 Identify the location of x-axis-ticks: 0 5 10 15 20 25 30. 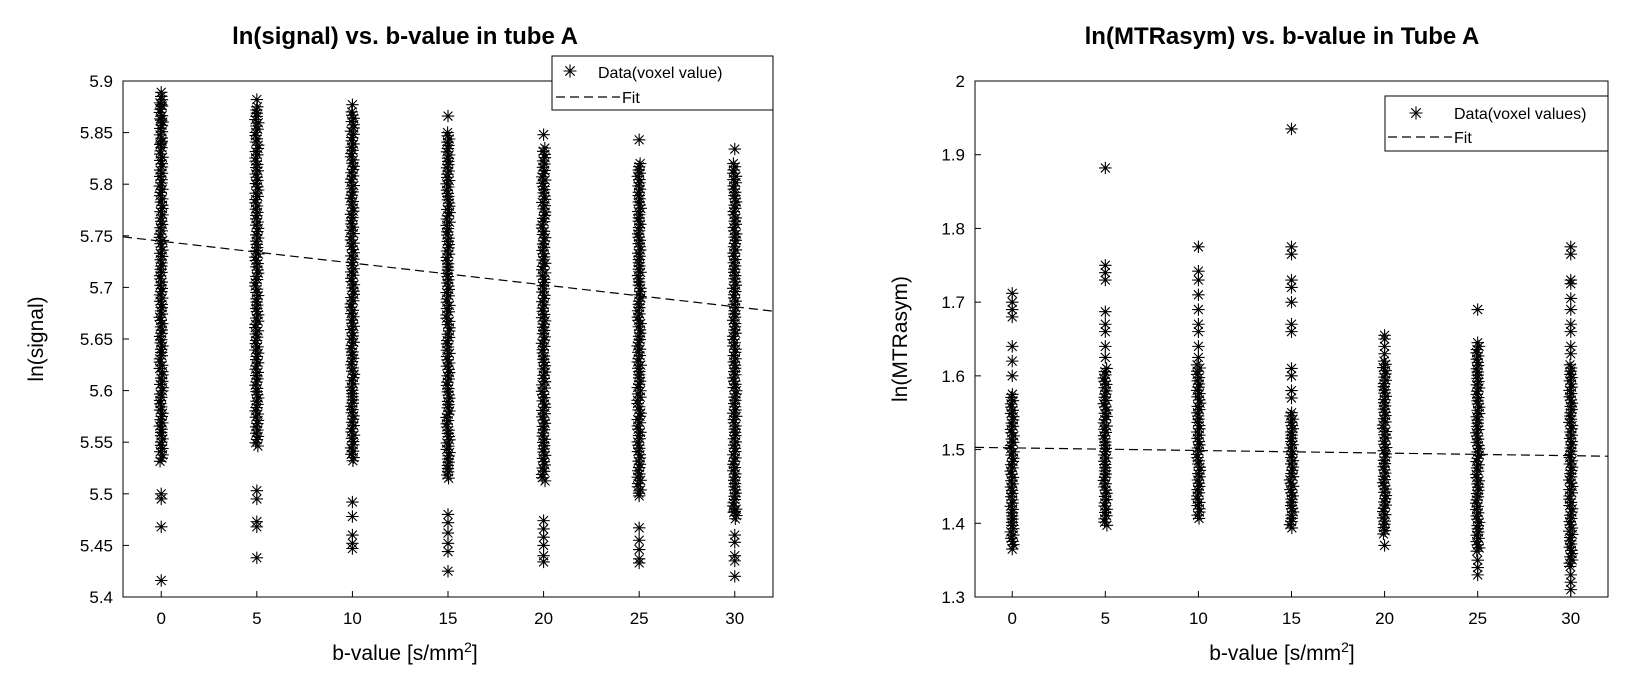
(1294, 609).